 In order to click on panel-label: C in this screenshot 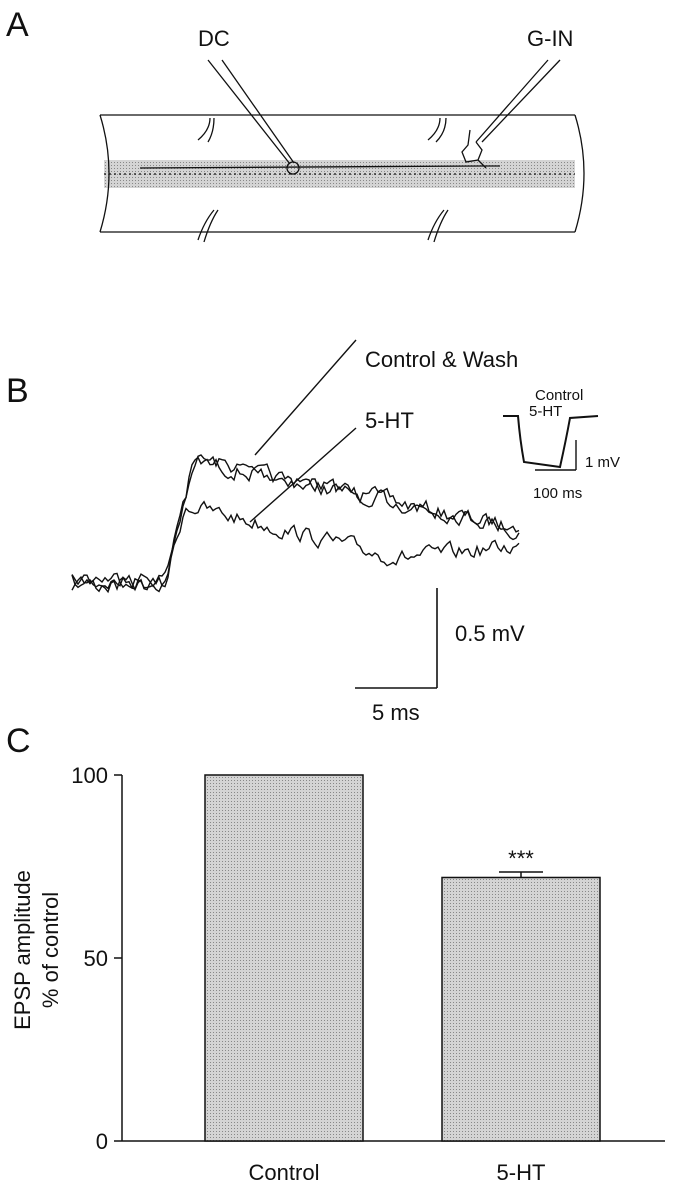, I will do `click(18, 741)`.